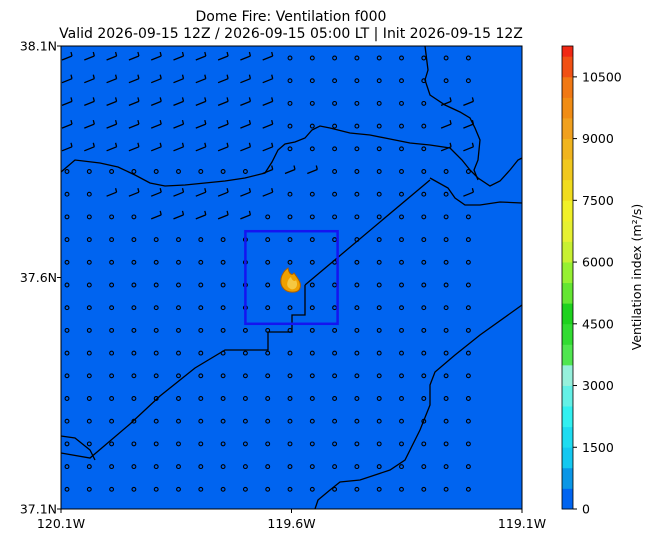  I want to click on county-border-east, so click(452, 113).